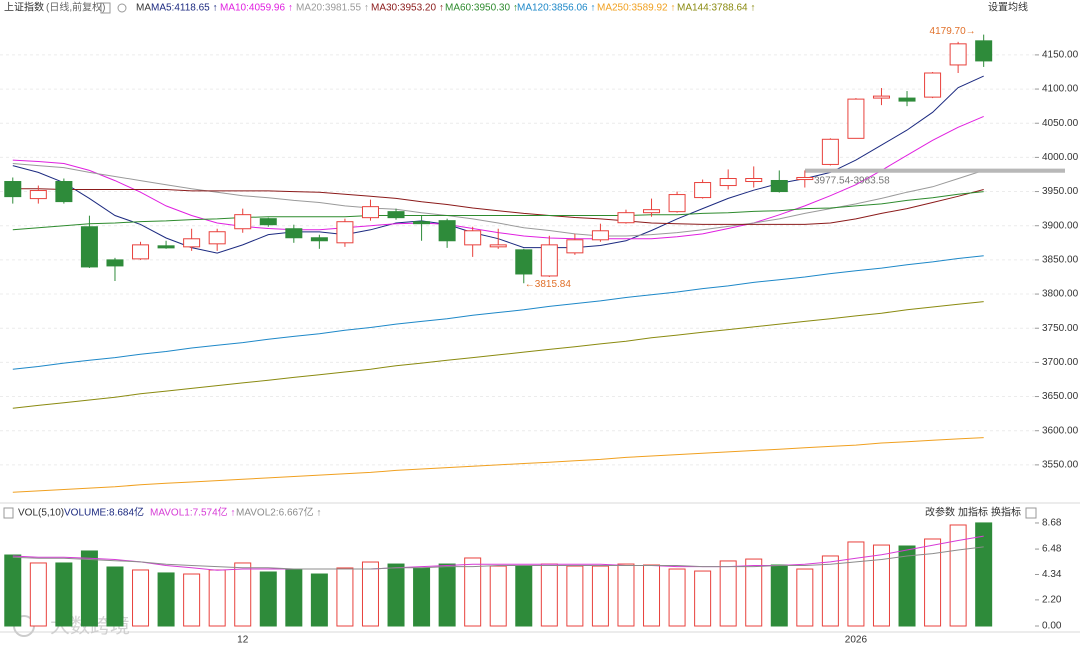 The width and height of the screenshot is (1080, 646). I want to click on y-tick-label: 4150.00, so click(1060, 55).